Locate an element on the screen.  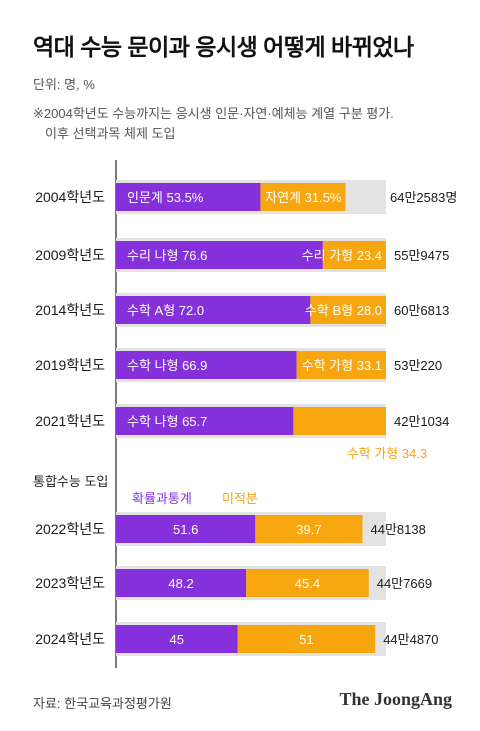
data-label: 수학 나형 65.7 is located at coordinates (167, 421).